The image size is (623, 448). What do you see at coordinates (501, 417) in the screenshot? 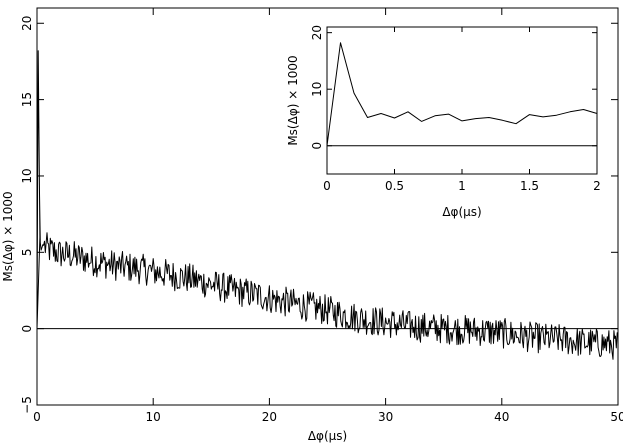
I see `main-x-tick-label: 40` at bounding box center [501, 417].